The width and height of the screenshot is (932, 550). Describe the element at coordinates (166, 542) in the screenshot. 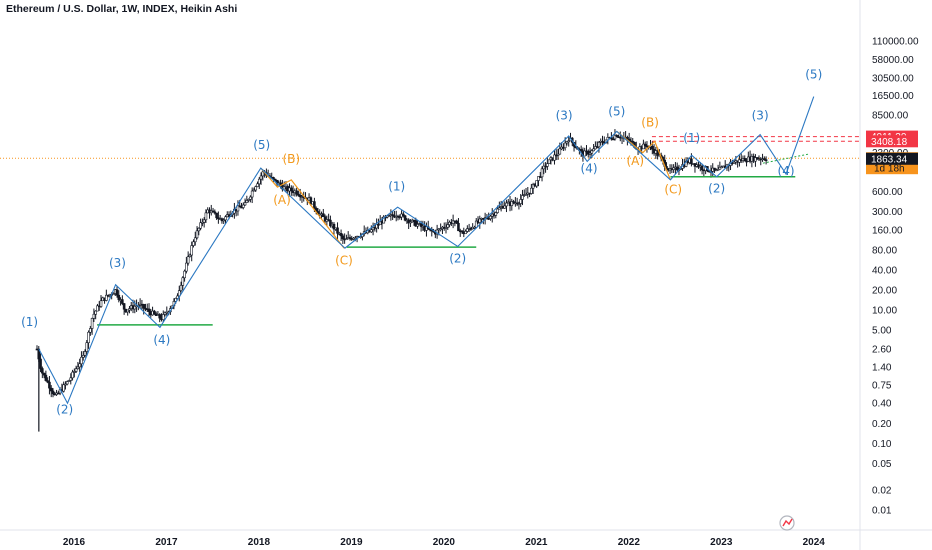

I see `x-tick-label: 2017` at that location.